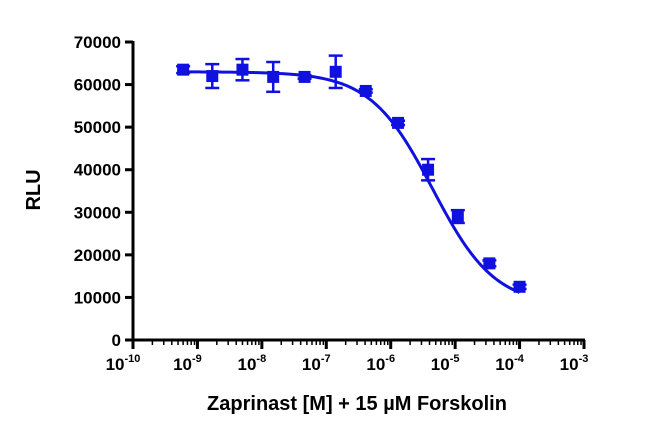 The image size is (650, 437). I want to click on x-tick-label: 10⁻⁴, so click(510, 363).